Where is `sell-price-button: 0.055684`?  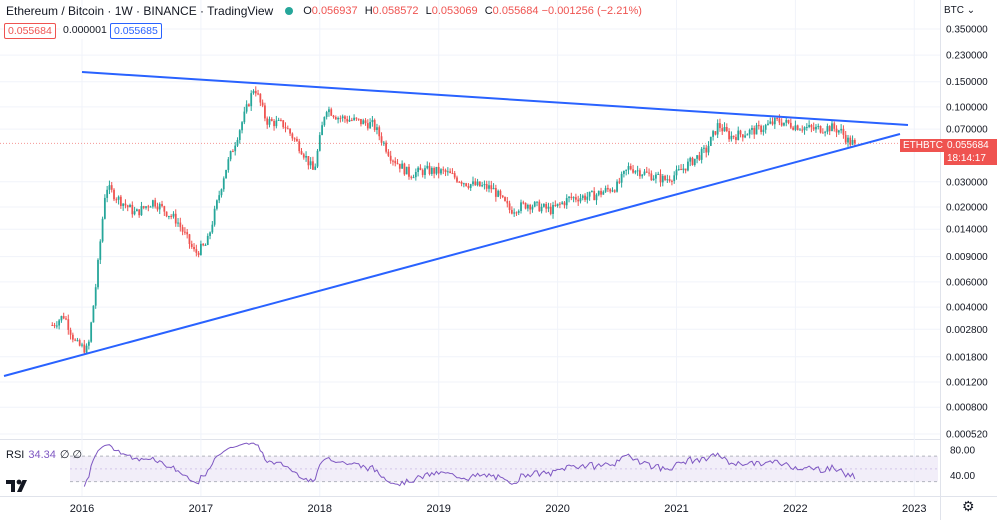 sell-price-button: 0.055684 is located at coordinates (30, 31).